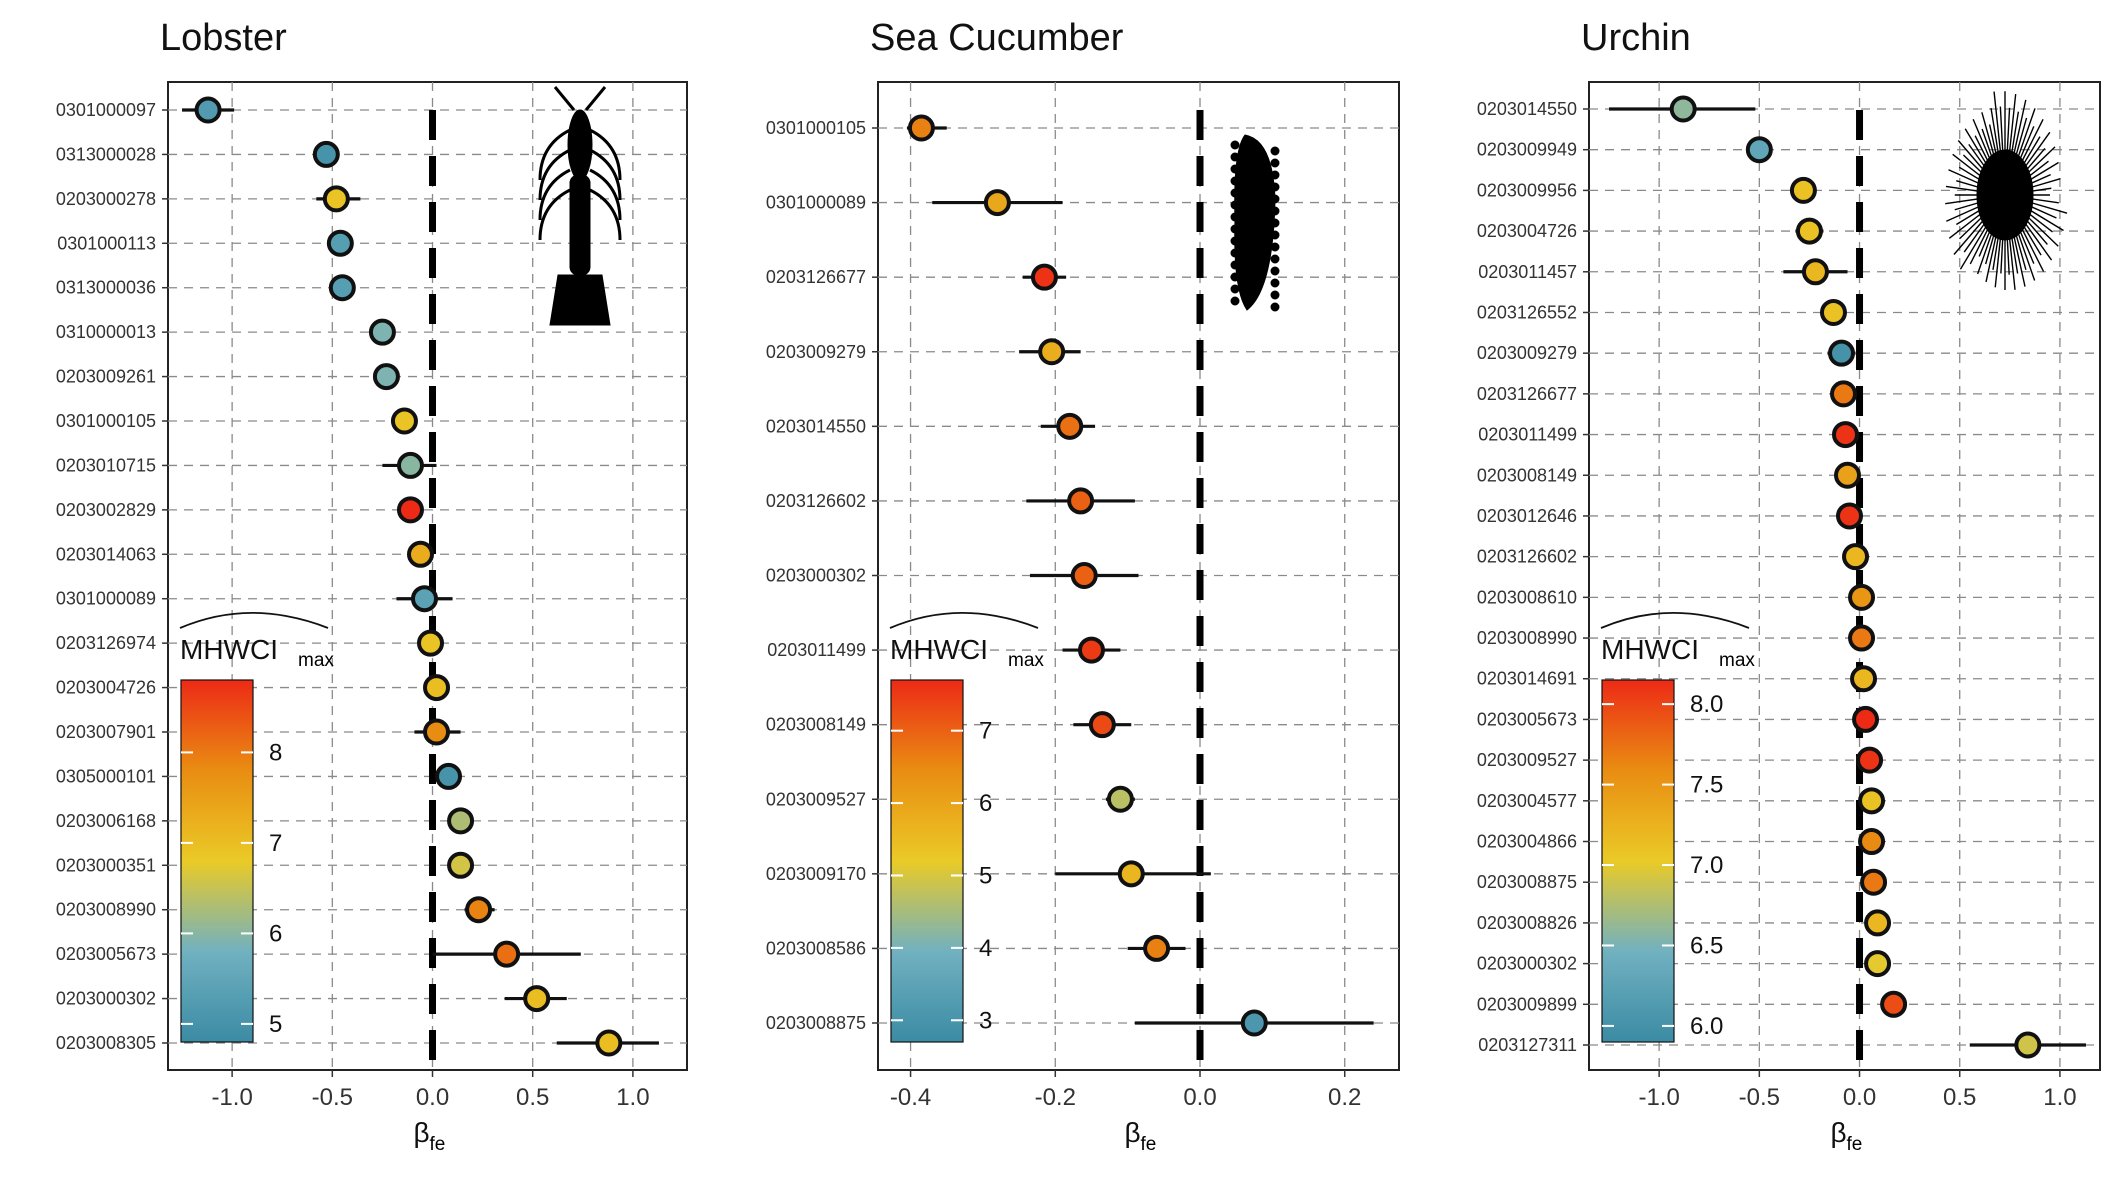  Describe the element at coordinates (106, 821) in the screenshot. I see `row-label: 0203006168` at that location.